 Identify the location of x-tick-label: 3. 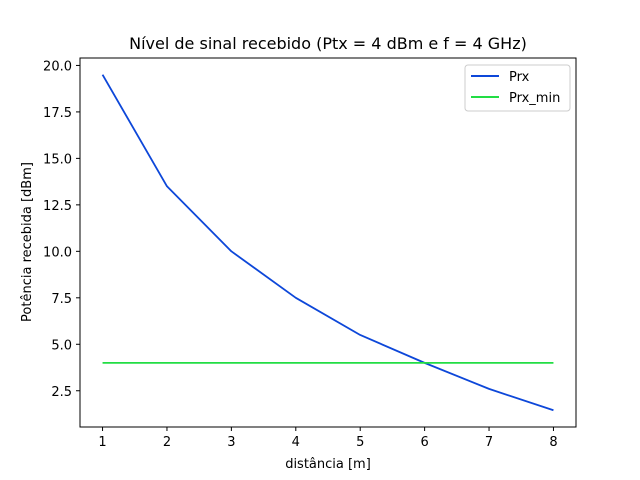
(231, 442).